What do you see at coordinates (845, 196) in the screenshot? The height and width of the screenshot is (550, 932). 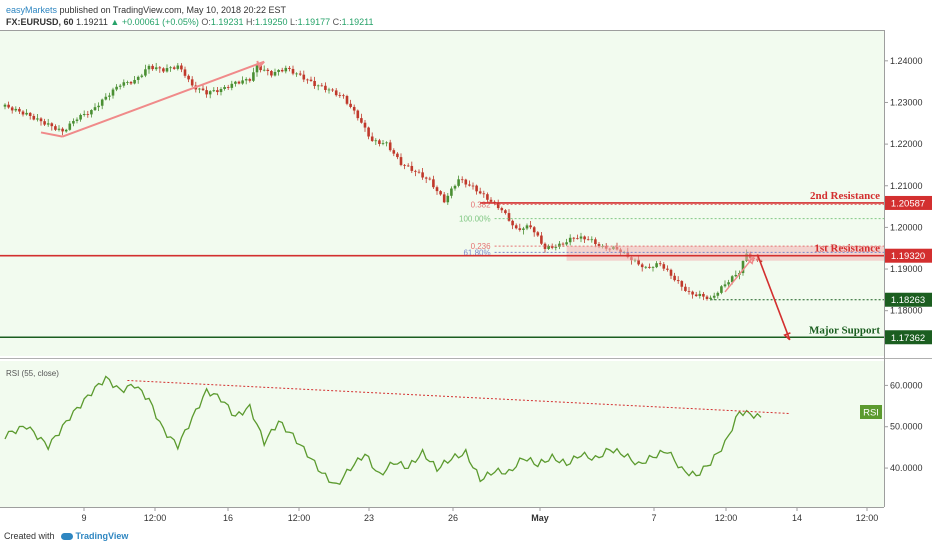 I see `level-label: 2nd Resistance` at bounding box center [845, 196].